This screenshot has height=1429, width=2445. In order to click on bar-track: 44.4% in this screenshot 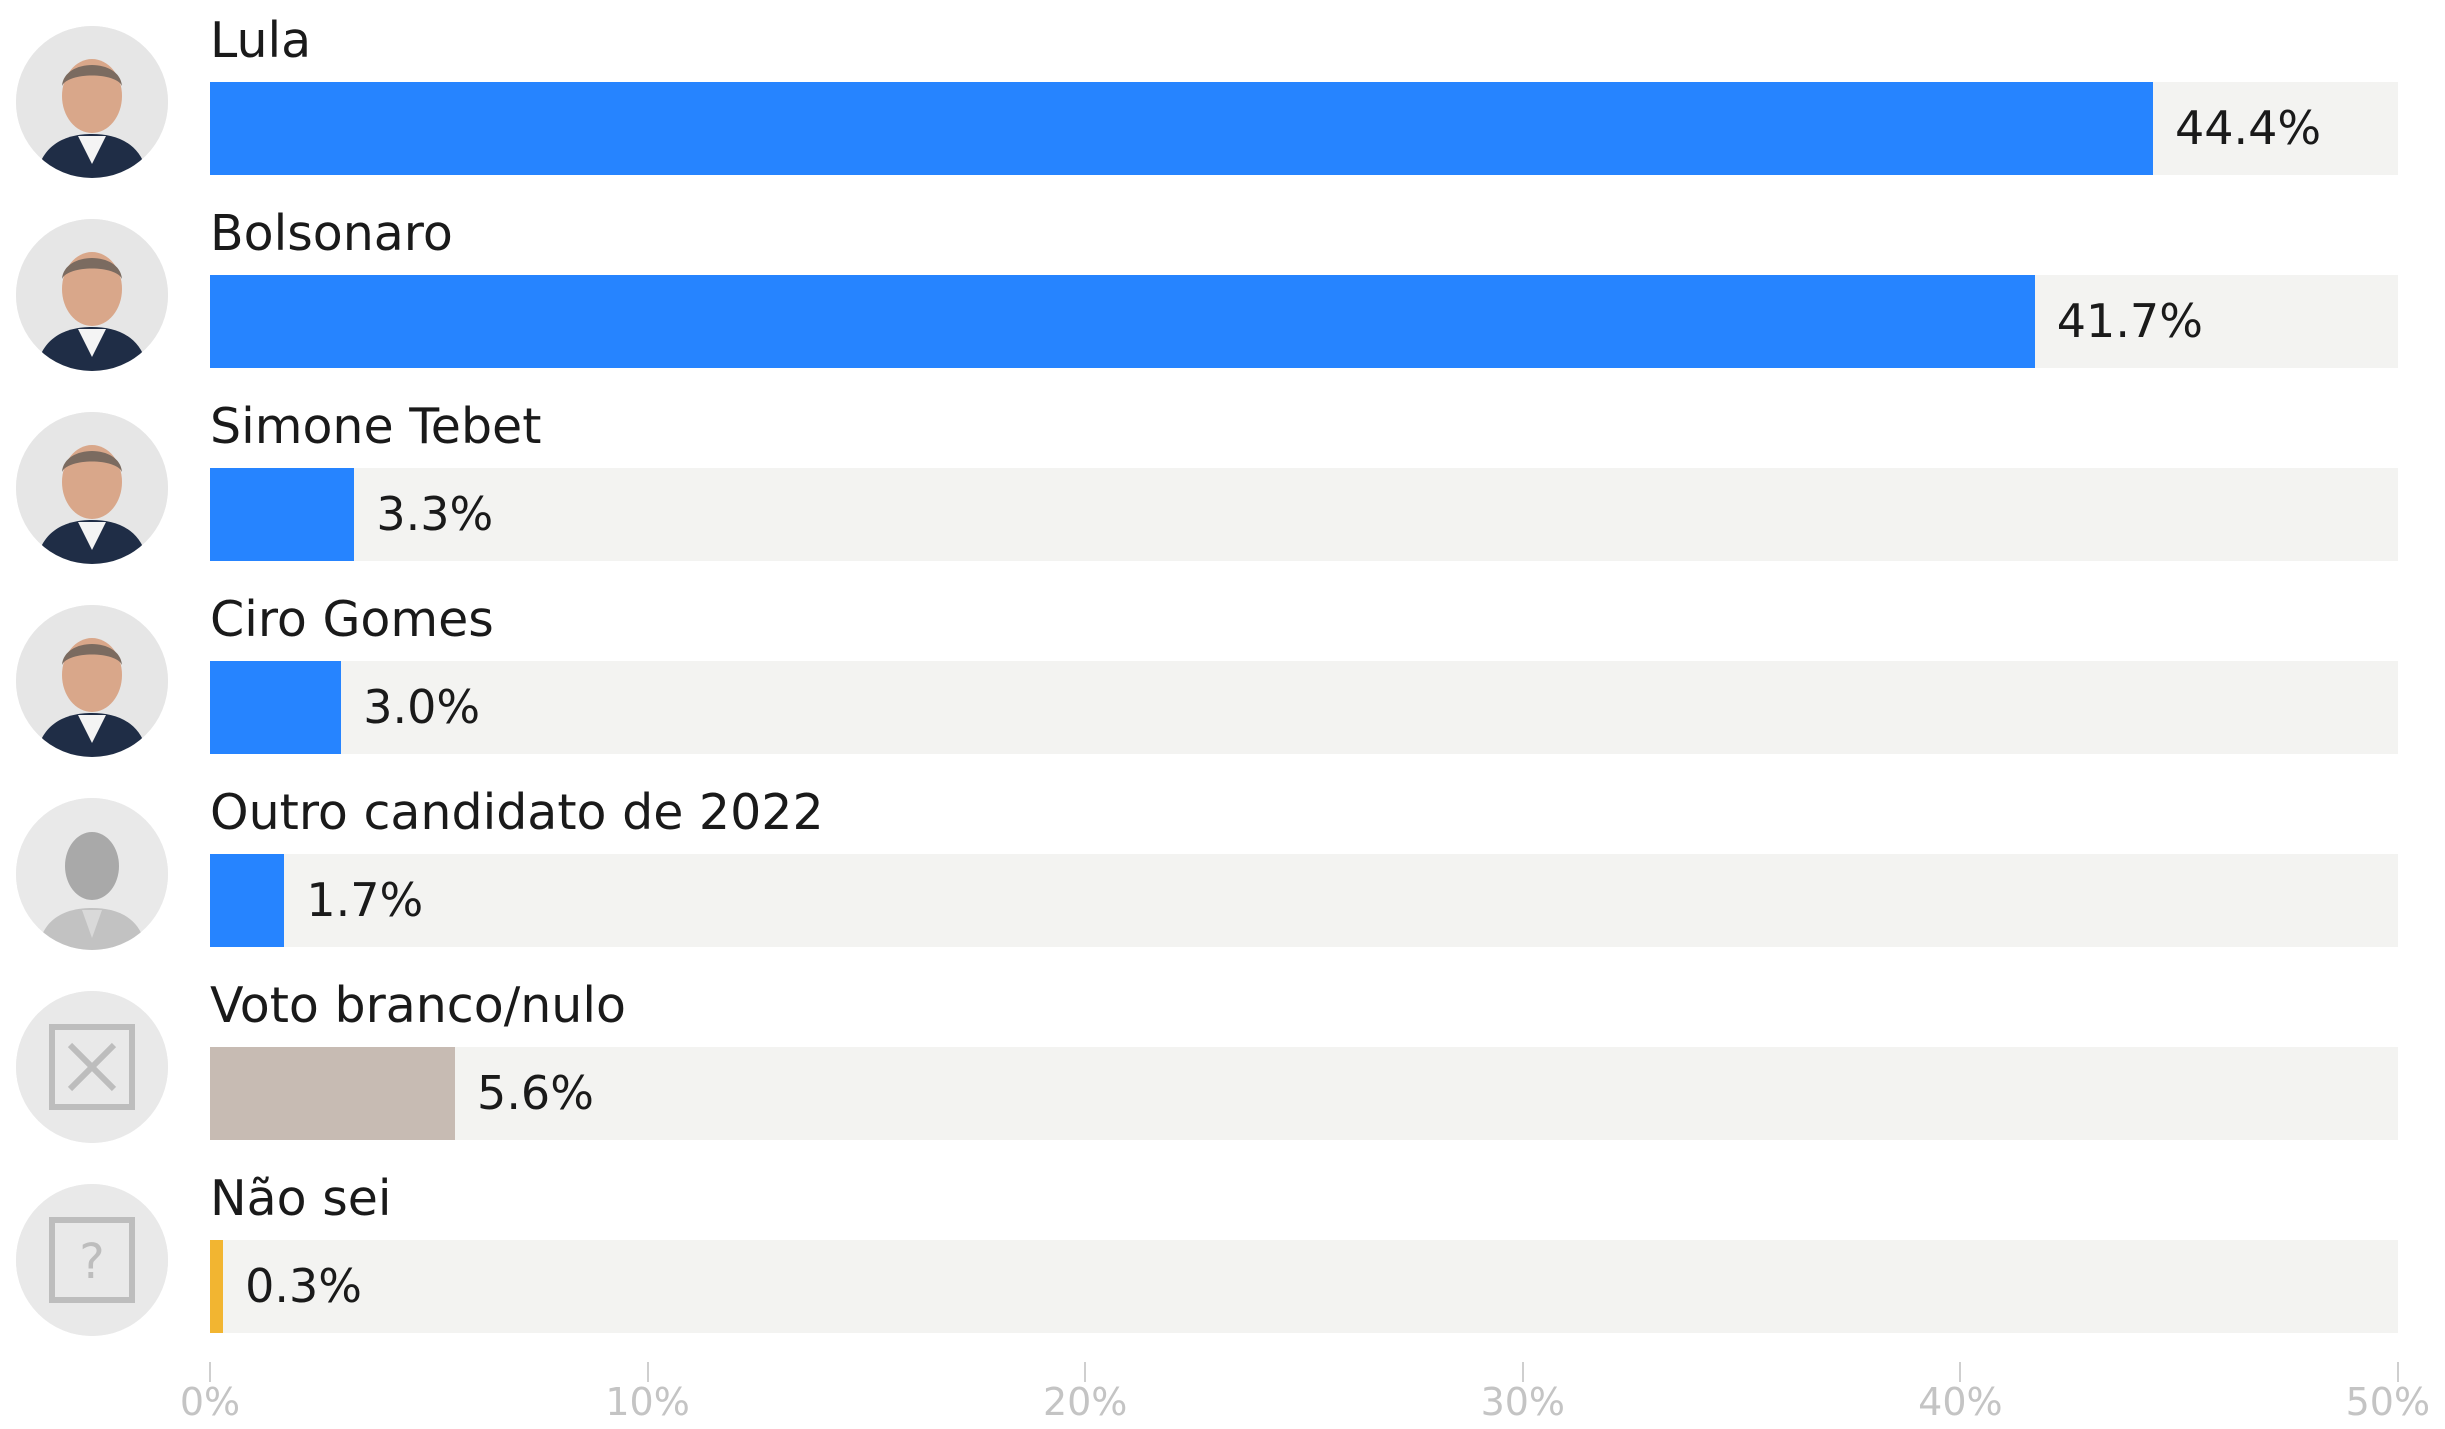, I will do `click(1304, 128)`.